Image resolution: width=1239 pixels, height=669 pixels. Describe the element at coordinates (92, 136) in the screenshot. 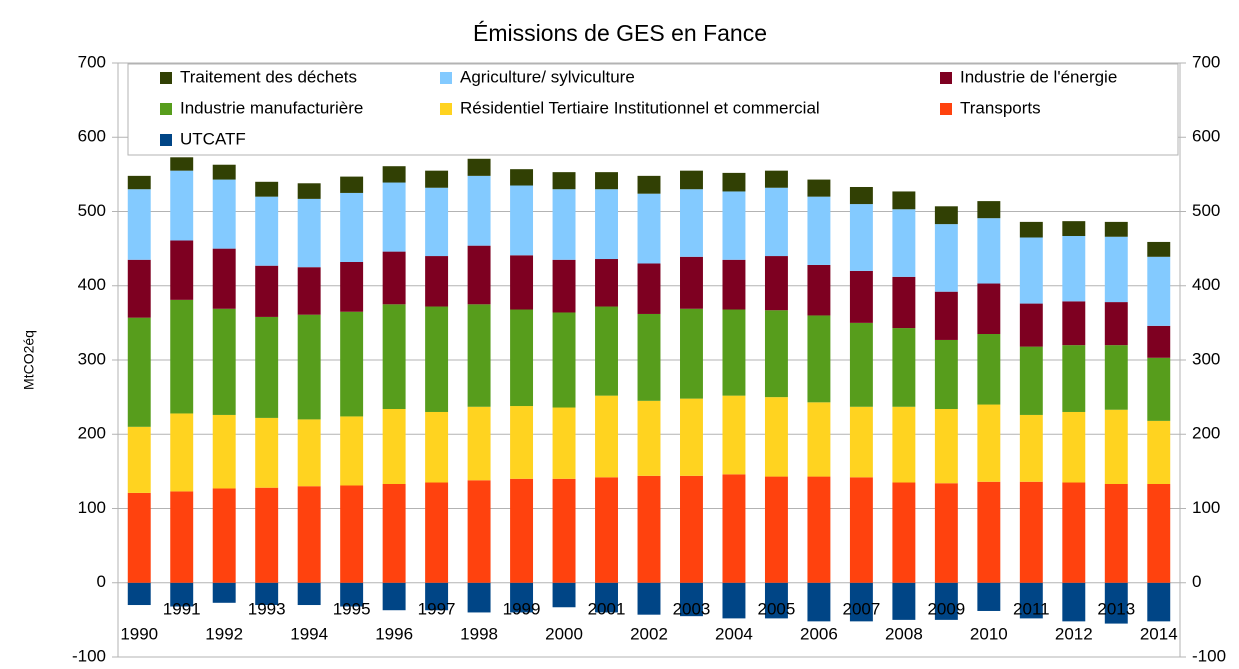

I see `y-tick-label: 600` at that location.